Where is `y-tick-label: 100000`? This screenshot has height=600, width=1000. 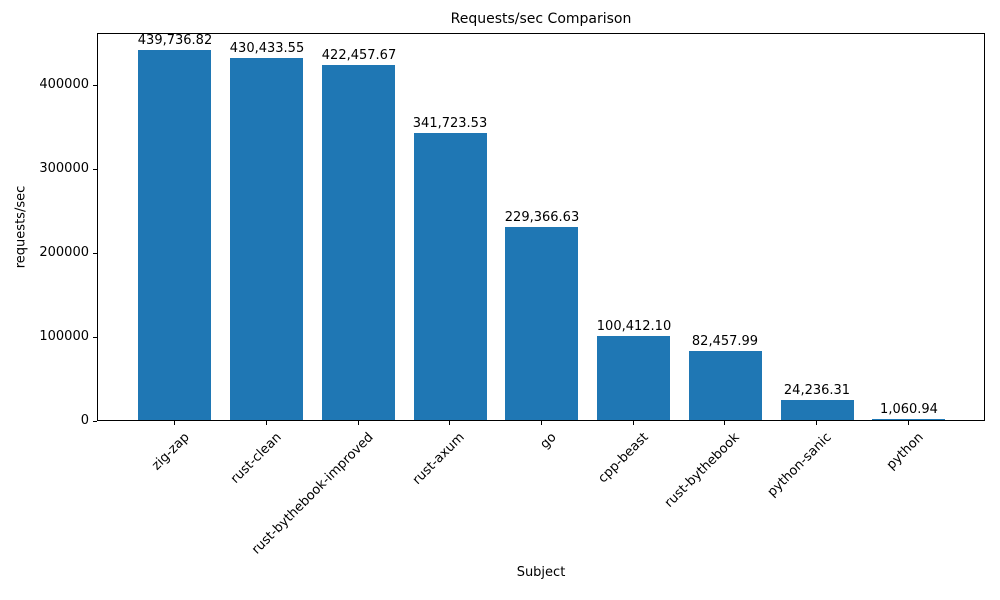 y-tick-label: 100000 is located at coordinates (64, 336).